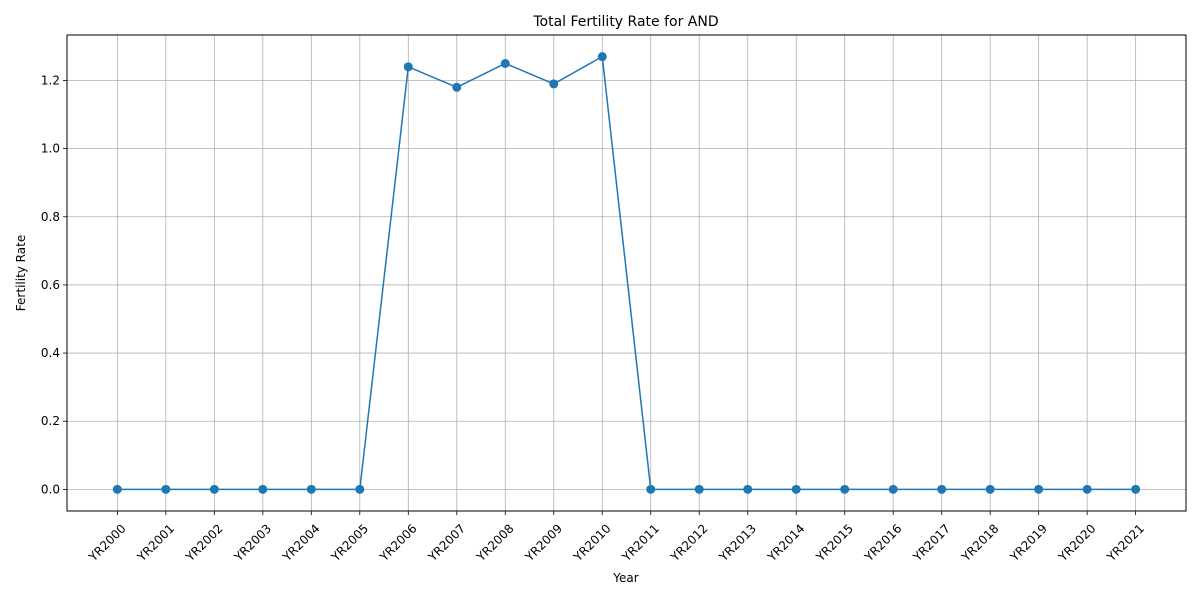 The image size is (1200, 600). What do you see at coordinates (834, 542) in the screenshot?
I see `x-tick-label: YR2015` at bounding box center [834, 542].